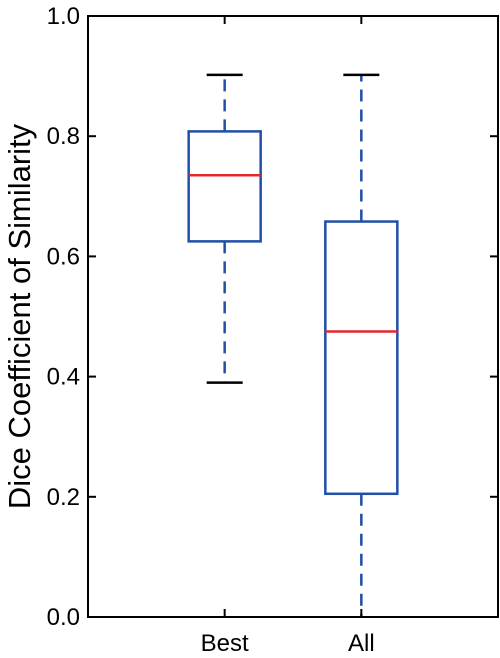  I want to click on y-tick-label: 0.6, so click(63, 256).